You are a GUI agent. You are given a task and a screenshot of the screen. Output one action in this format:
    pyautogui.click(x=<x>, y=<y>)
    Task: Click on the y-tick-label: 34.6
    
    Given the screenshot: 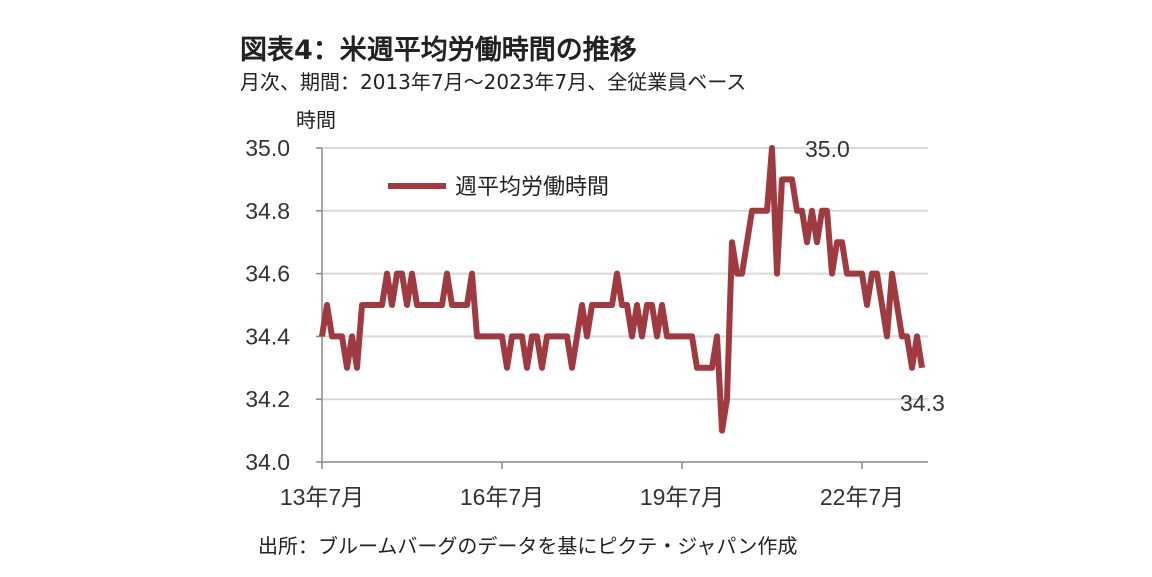 What is the action you would take?
    pyautogui.click(x=267, y=274)
    